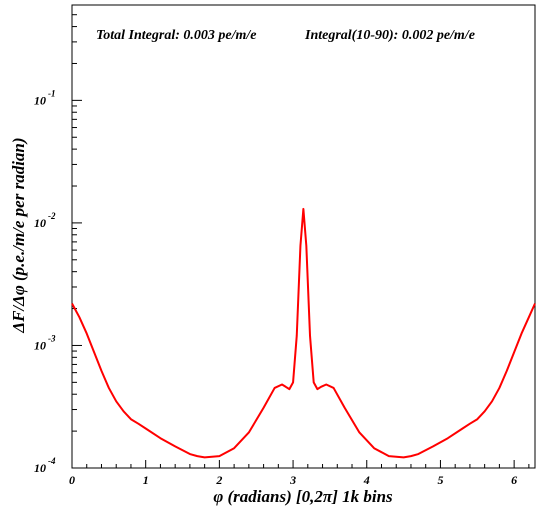  Describe the element at coordinates (146, 480) in the screenshot. I see `x-tick-label: 1` at that location.